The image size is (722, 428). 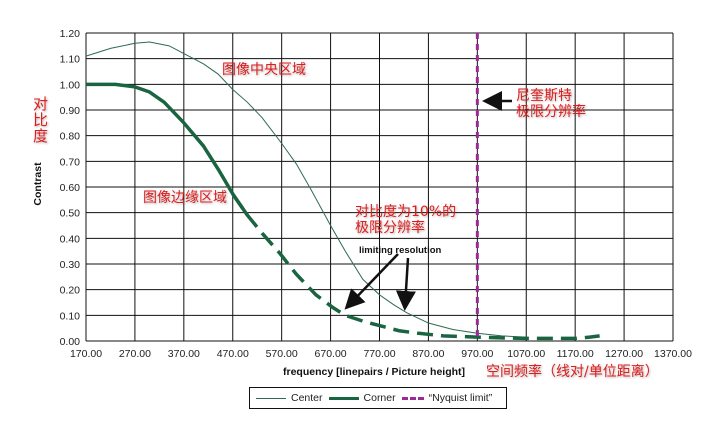 What do you see at coordinates (289, 398) in the screenshot?
I see `legend-item-center: Center` at bounding box center [289, 398].